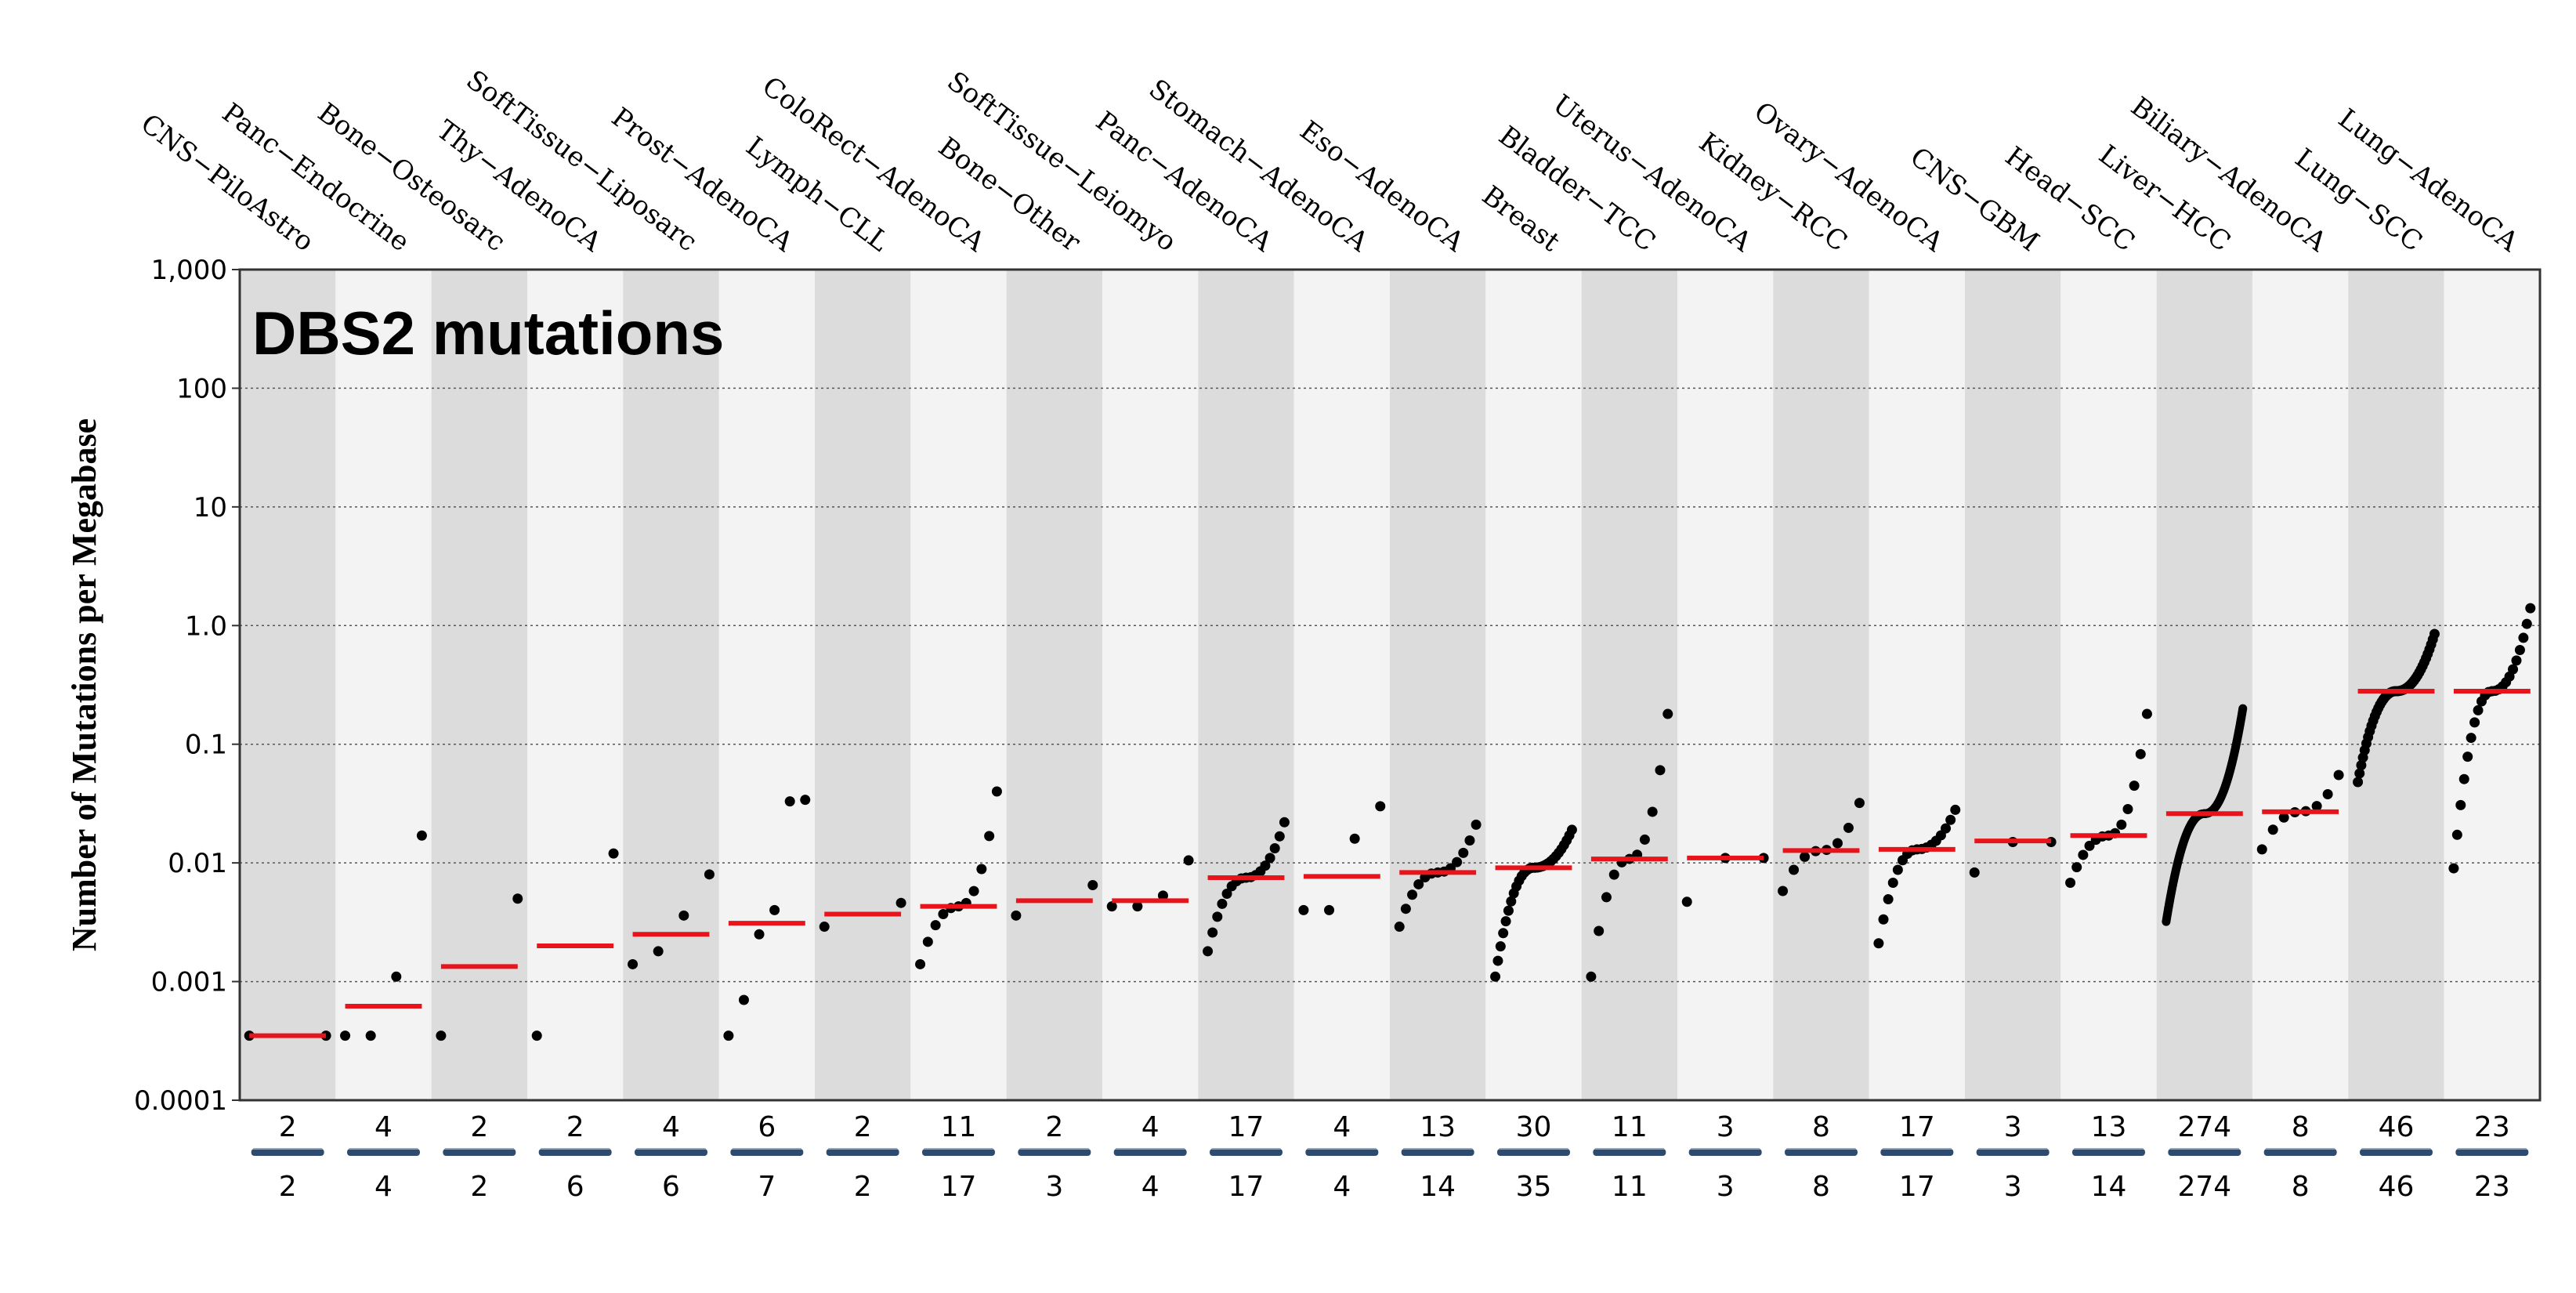  Describe the element at coordinates (1917, 1187) in the screenshot. I see `total-count: 17` at that location.